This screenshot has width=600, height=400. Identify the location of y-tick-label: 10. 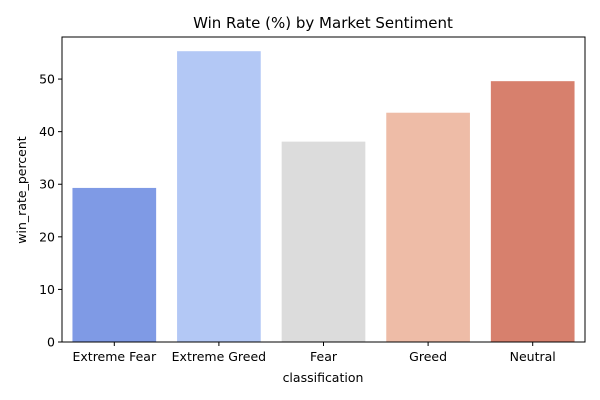
(47, 289).